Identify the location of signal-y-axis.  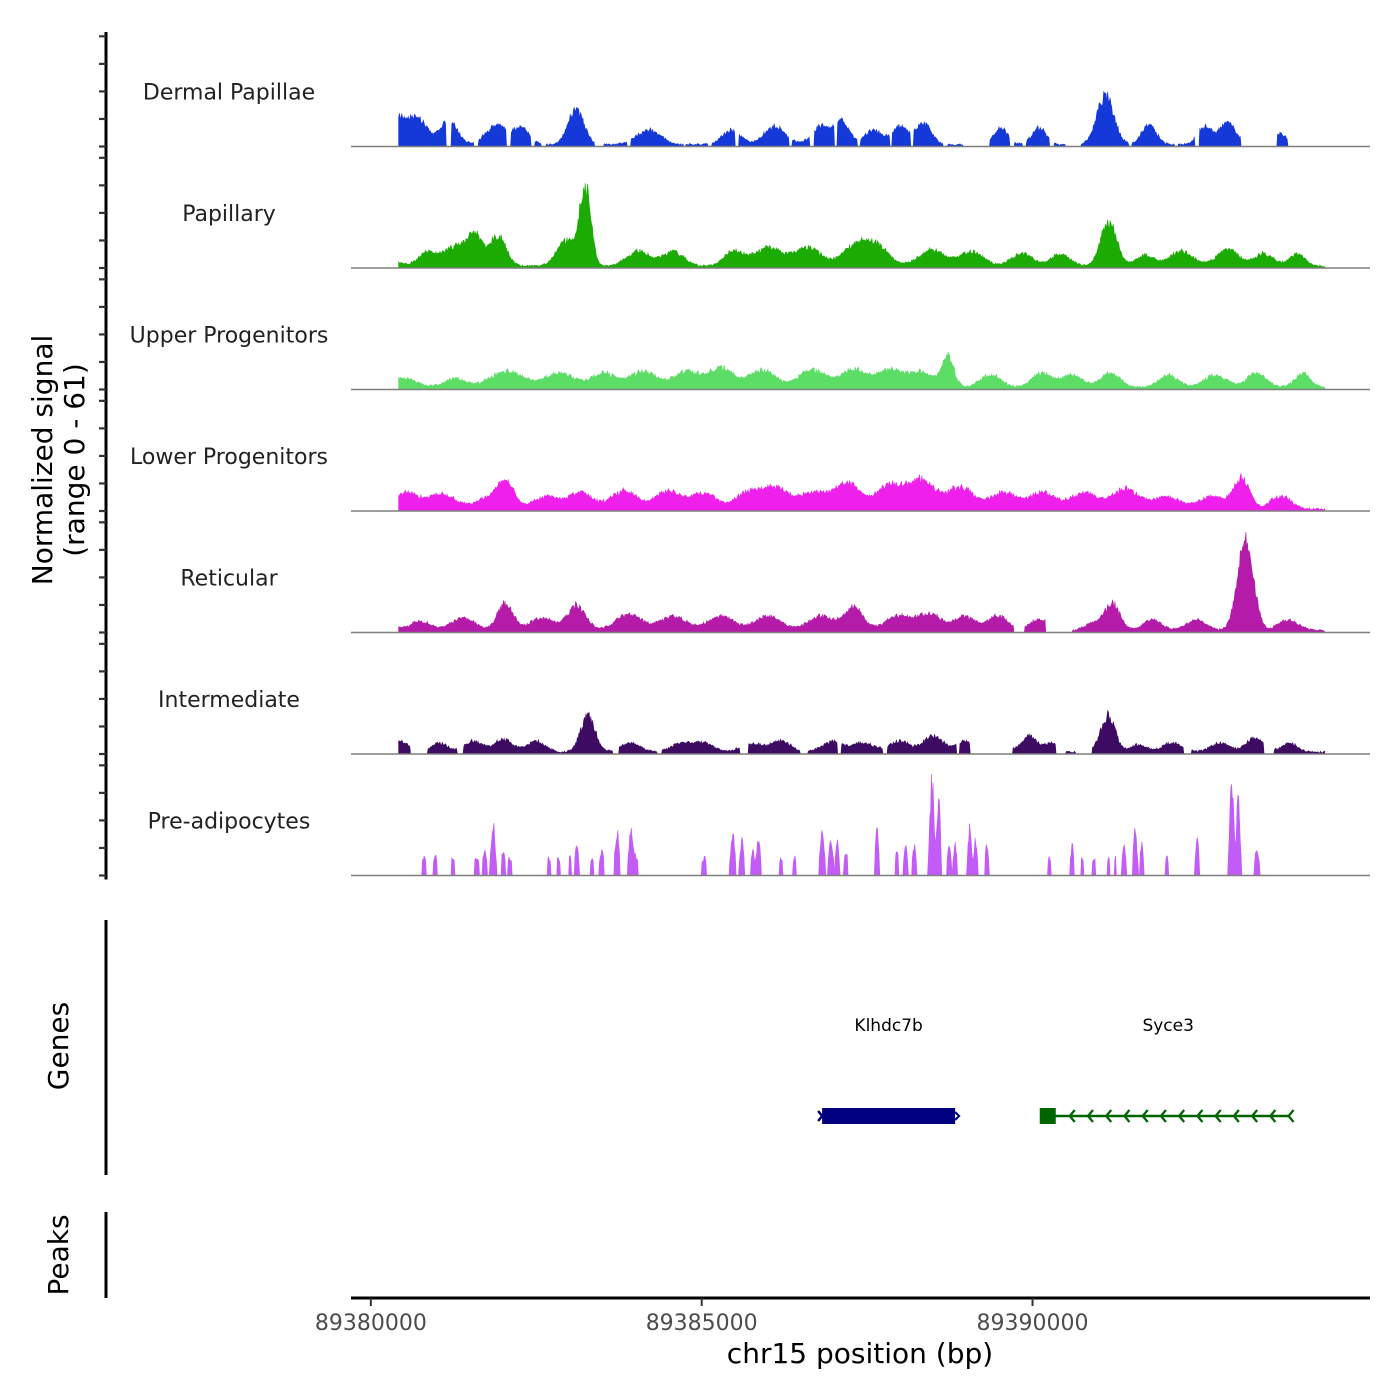
(103, 456).